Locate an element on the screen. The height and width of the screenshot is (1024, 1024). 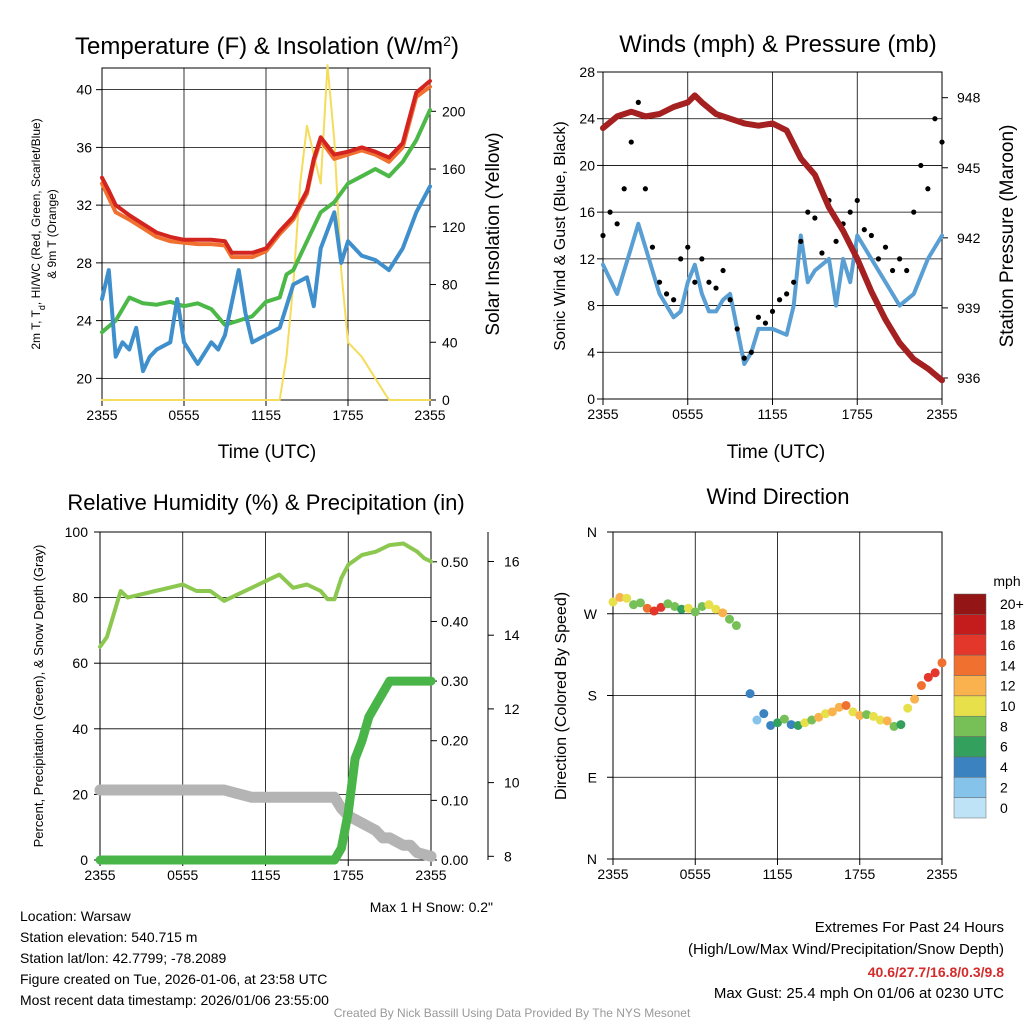
winds-ytick-right-label: 945 is located at coordinates (969, 168).